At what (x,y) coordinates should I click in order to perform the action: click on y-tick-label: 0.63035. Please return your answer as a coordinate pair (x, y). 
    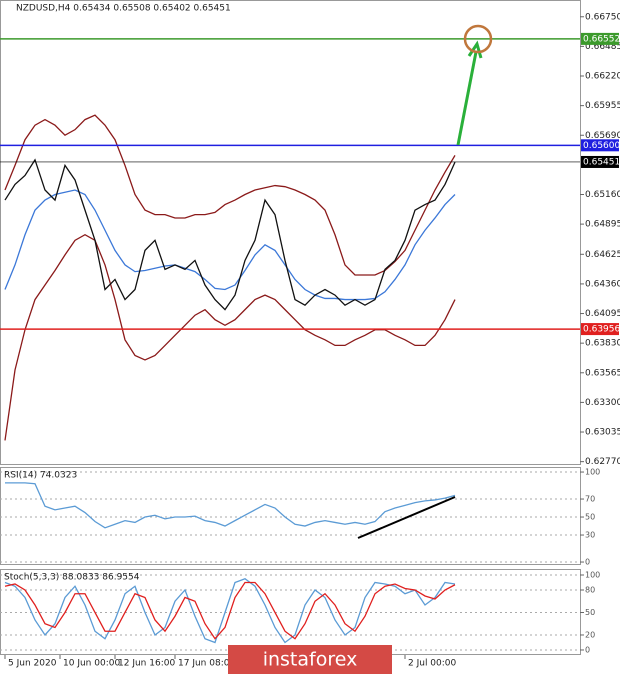
    Looking at the image, I should click on (602, 433).